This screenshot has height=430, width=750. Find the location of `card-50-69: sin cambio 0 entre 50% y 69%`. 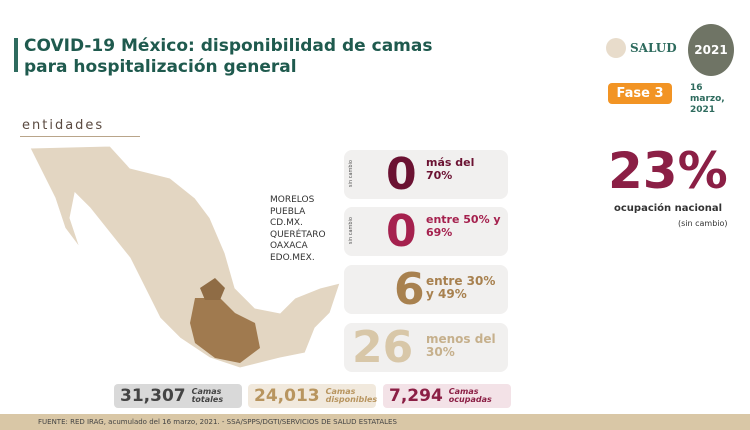

card-50-69: sin cambio 0 entre 50% y 69% is located at coordinates (426, 231).